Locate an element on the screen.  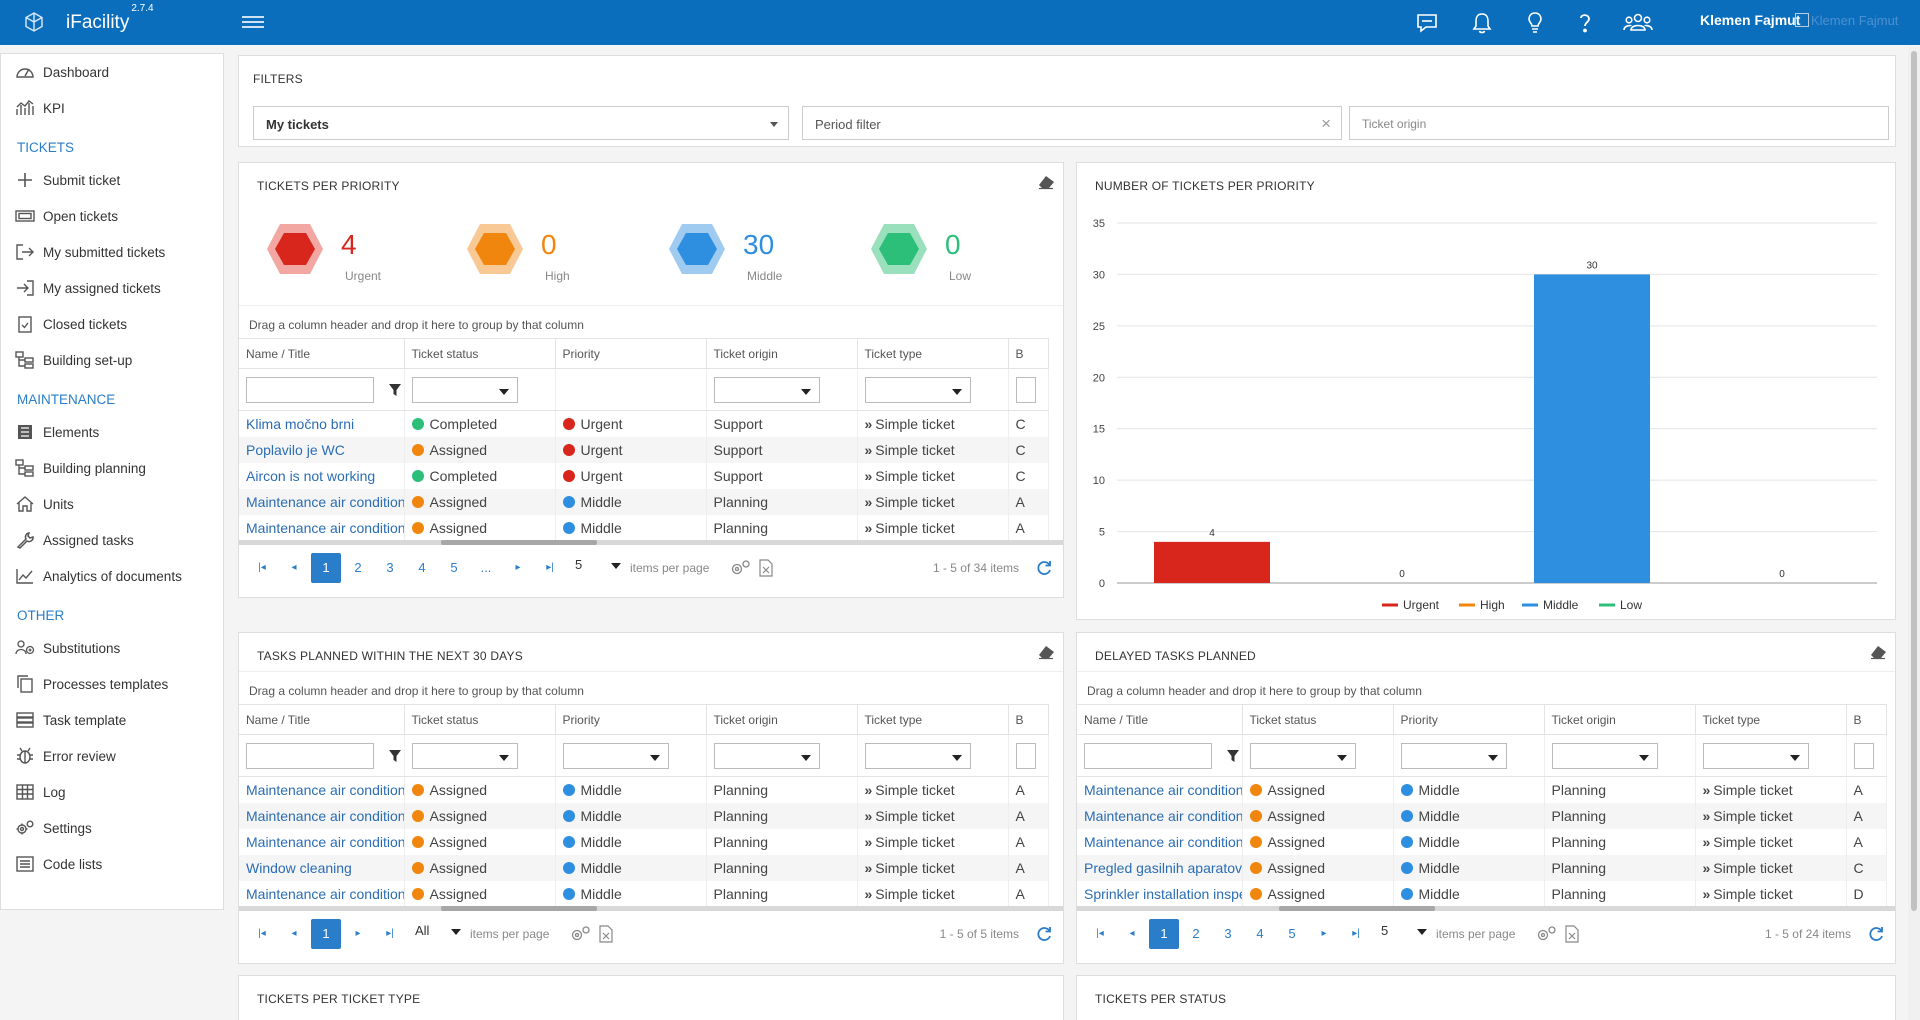
sidebar-item-elements: Elements is located at coordinates (57, 432).